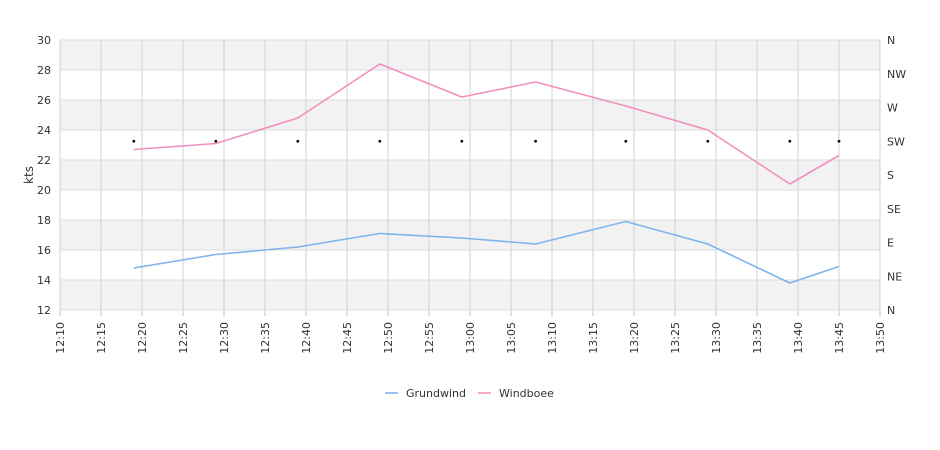  Describe the element at coordinates (44, 220) in the screenshot. I see `y-tick-label: 18` at that location.